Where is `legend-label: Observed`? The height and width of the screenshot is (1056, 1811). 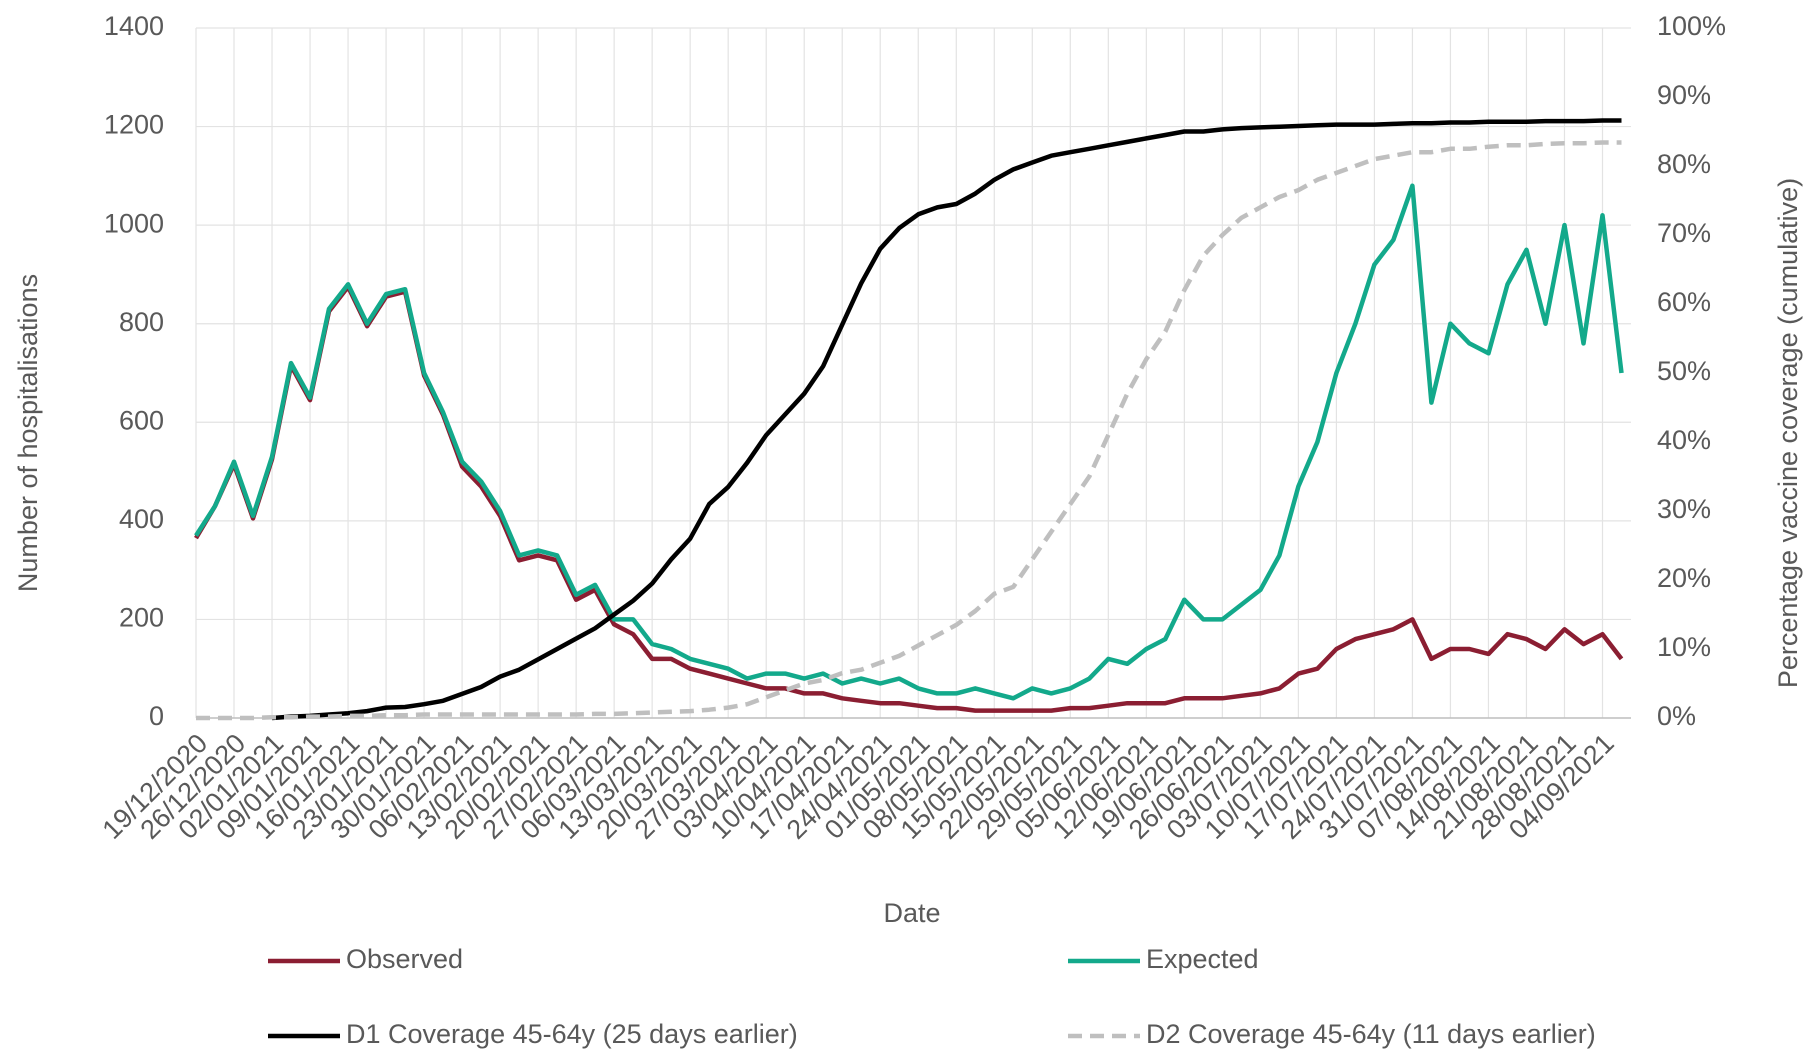
legend-label: Observed is located at coordinates (404, 959).